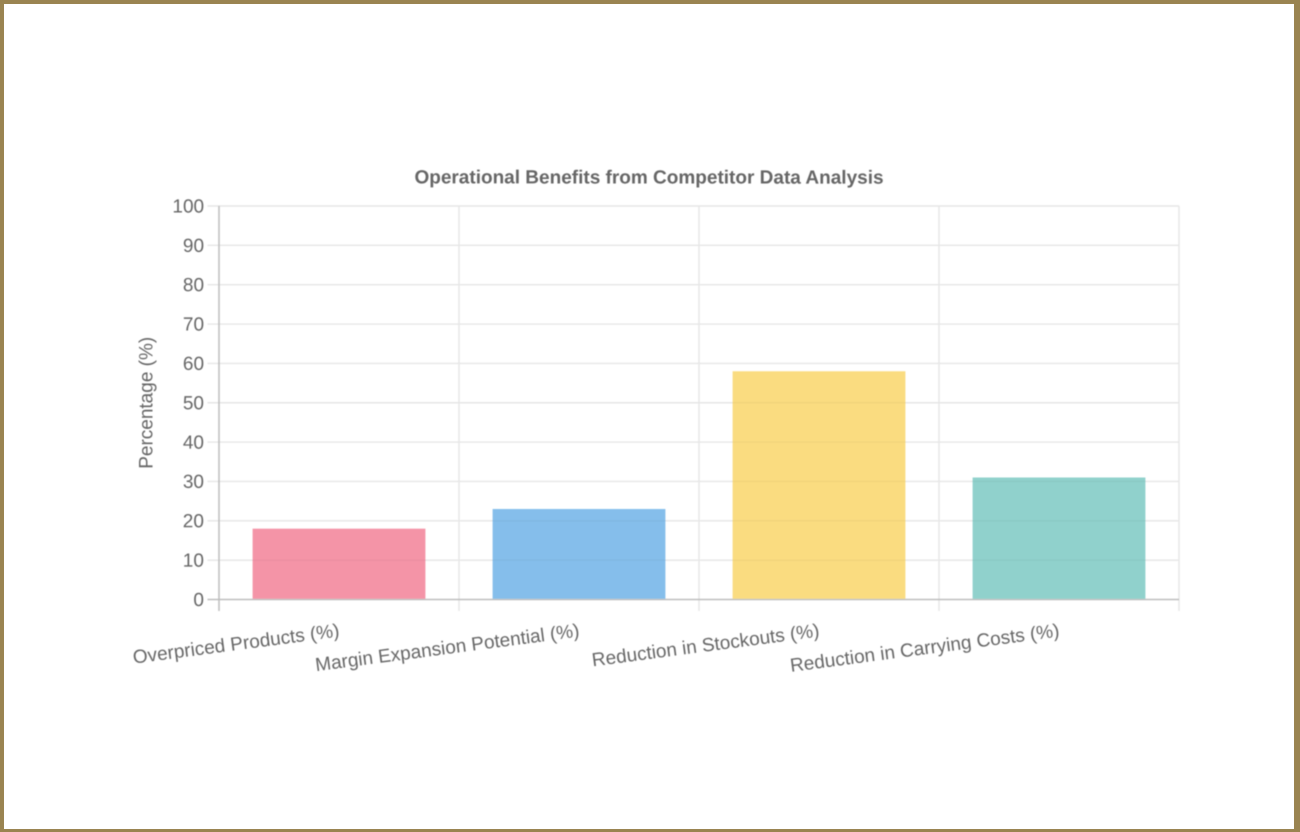 This screenshot has height=832, width=1300. What do you see at coordinates (188, 206) in the screenshot?
I see `svg-text: 100` at bounding box center [188, 206].